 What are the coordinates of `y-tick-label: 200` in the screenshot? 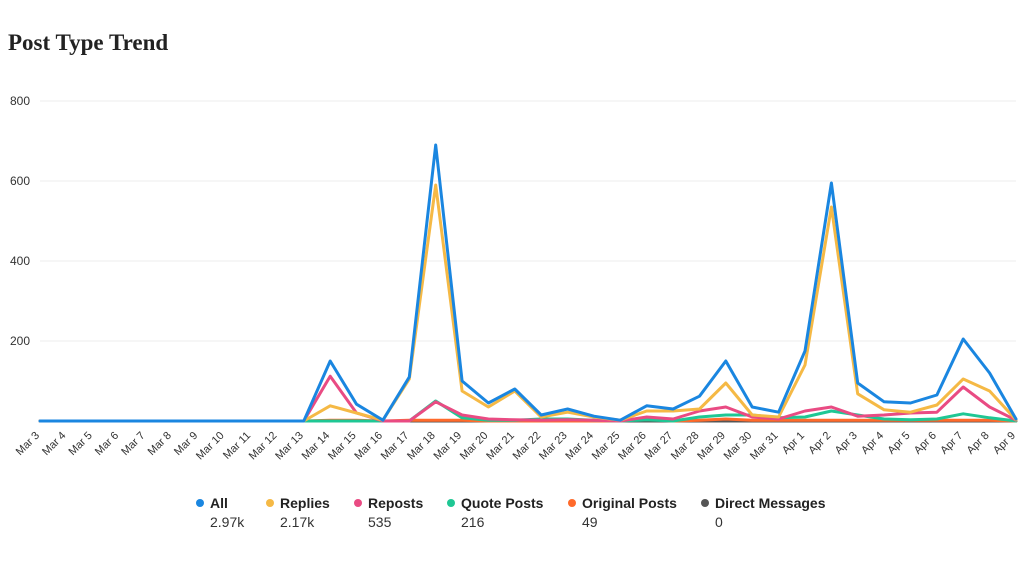 It's located at (20, 341).